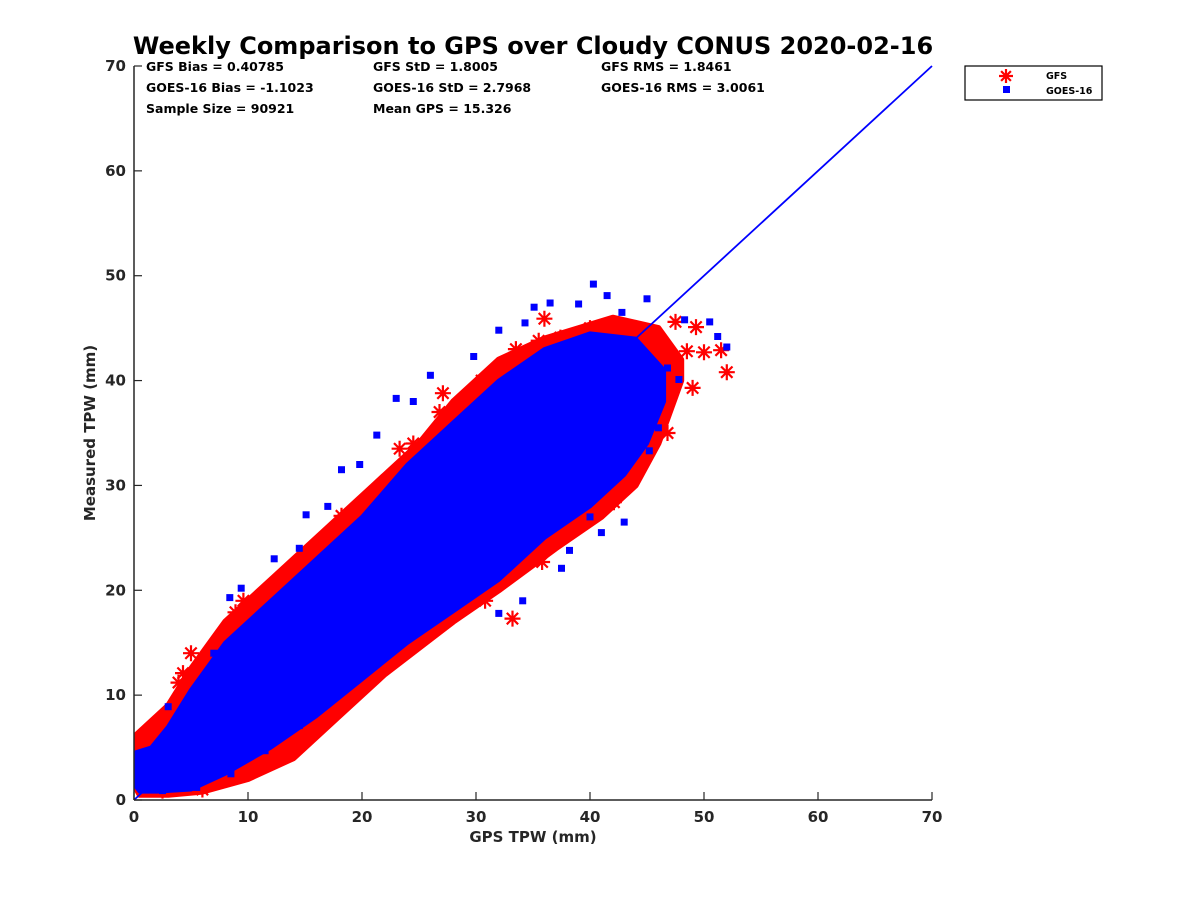 This screenshot has height=904, width=1200. What do you see at coordinates (115, 66) in the screenshot?
I see `y-tick-label: 70` at bounding box center [115, 66].